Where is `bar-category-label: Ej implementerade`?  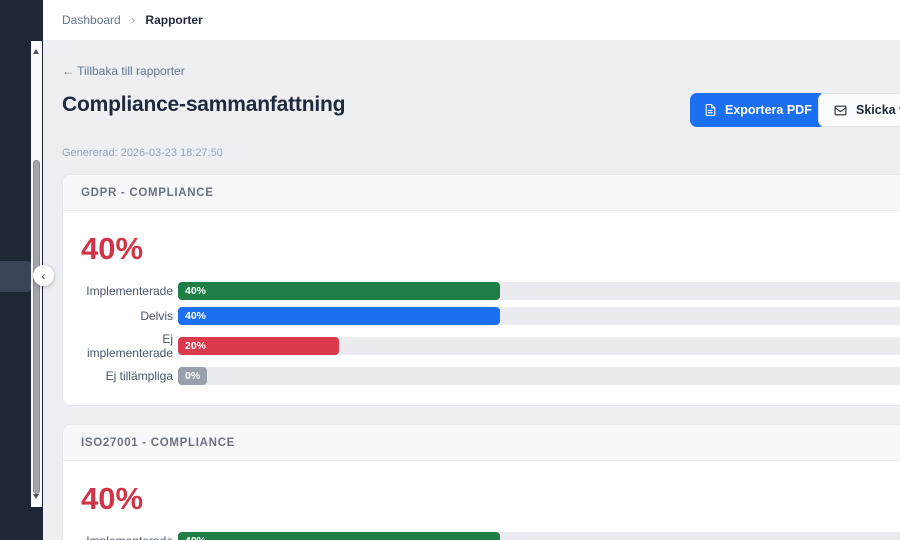
bar-category-label: Ej implementerade is located at coordinates (129, 346).